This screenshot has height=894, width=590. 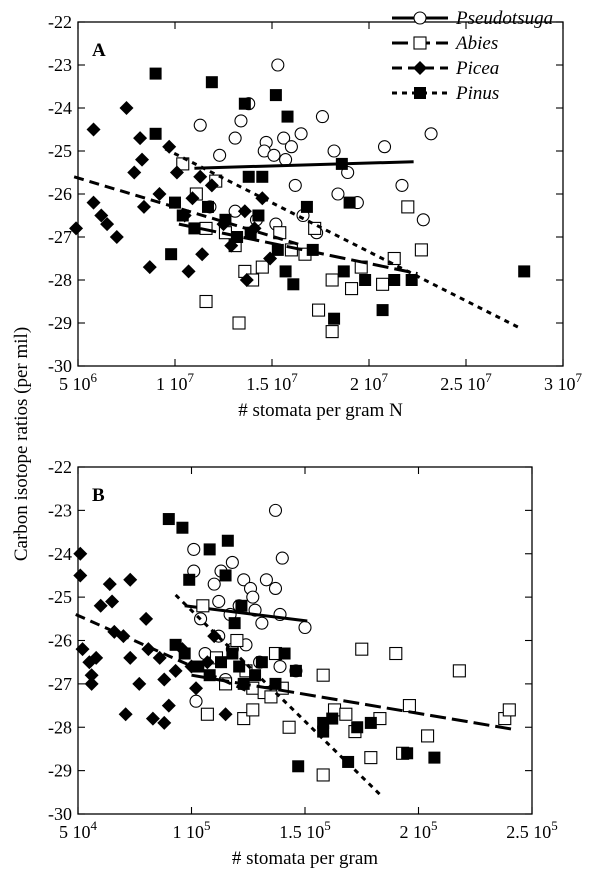 What do you see at coordinates (160, 638) in the screenshot?
I see `series-picea` at bounding box center [160, 638].